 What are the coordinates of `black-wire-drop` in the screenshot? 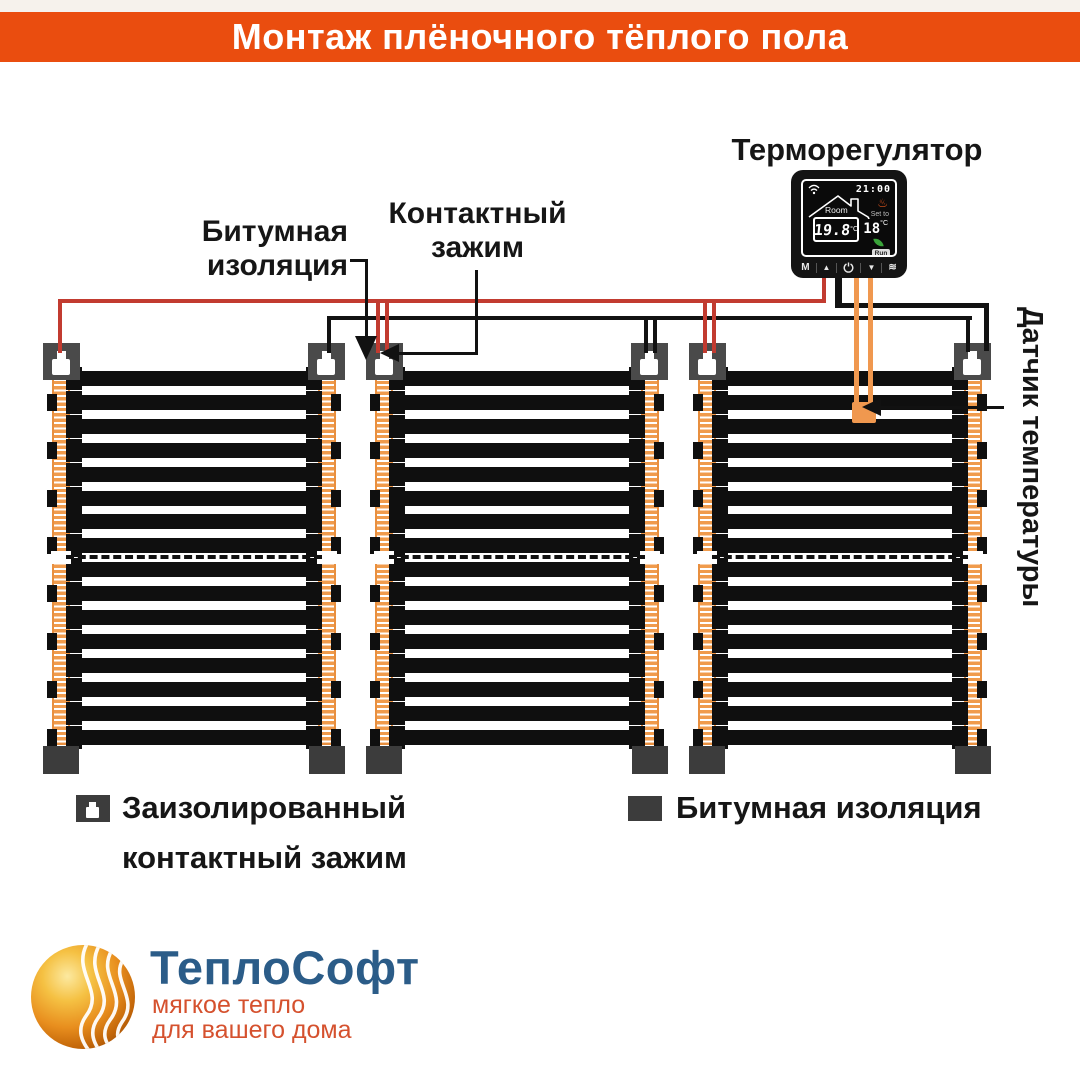 It's located at (646, 334).